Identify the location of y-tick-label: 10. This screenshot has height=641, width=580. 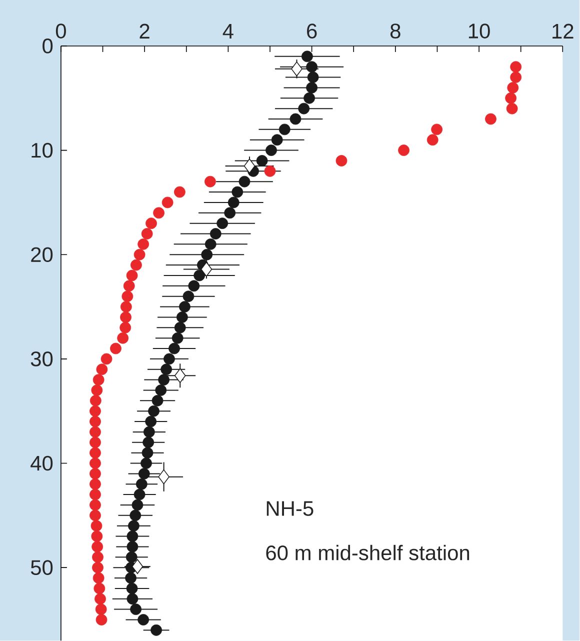
(42, 150).